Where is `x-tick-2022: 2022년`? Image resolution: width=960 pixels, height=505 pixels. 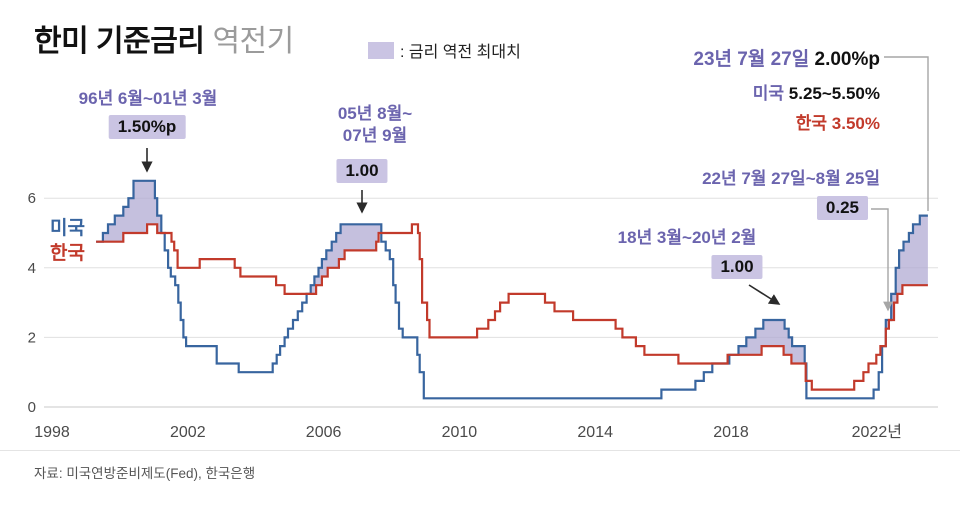 x-tick-2022: 2022년 is located at coordinates (877, 432).